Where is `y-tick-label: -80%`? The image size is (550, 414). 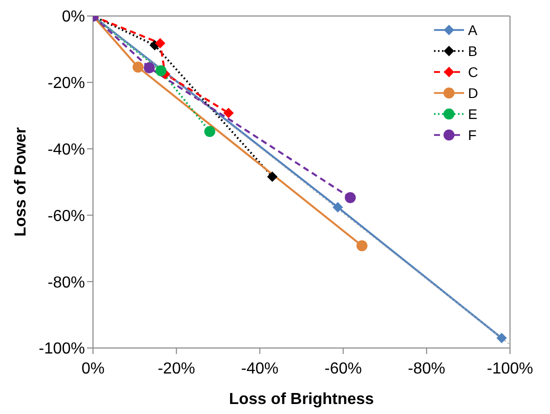 y-tick-label: -80% is located at coordinates (66, 283).